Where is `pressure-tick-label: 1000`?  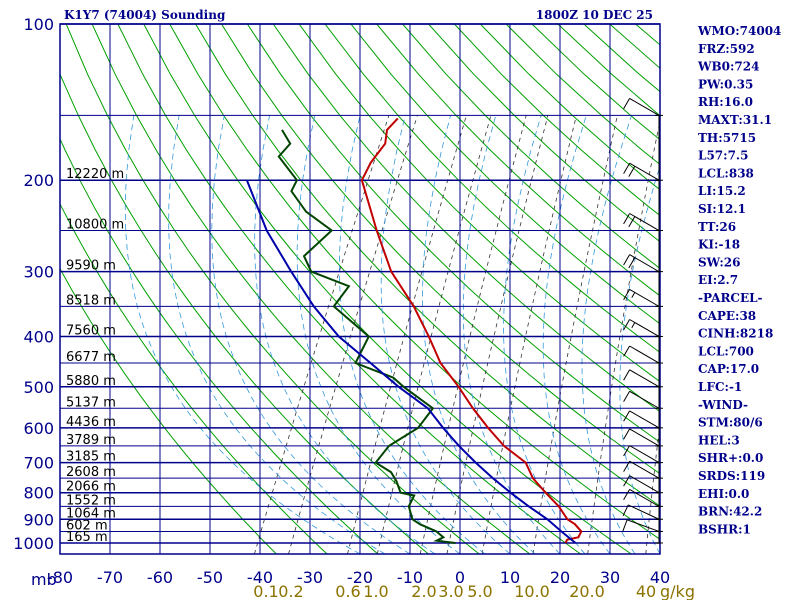 pressure-tick-label: 1000 is located at coordinates (33, 543).